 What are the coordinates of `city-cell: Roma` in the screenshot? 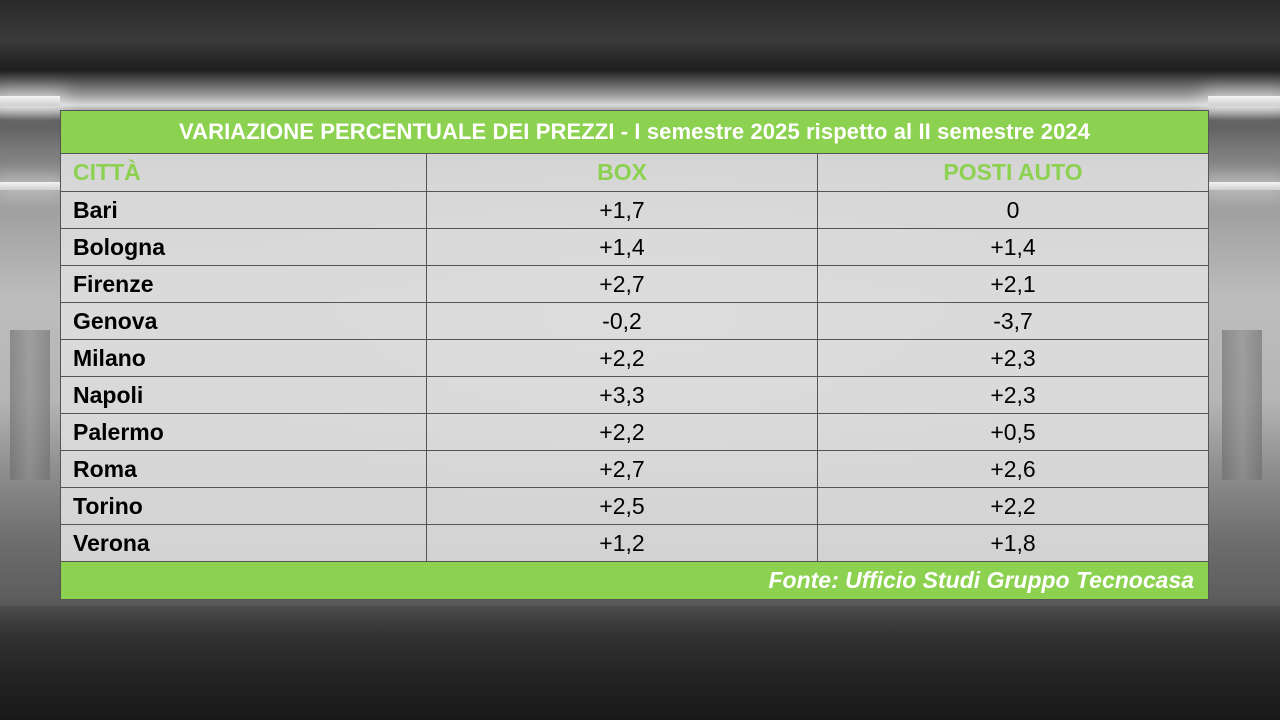 It's located at (243, 469).